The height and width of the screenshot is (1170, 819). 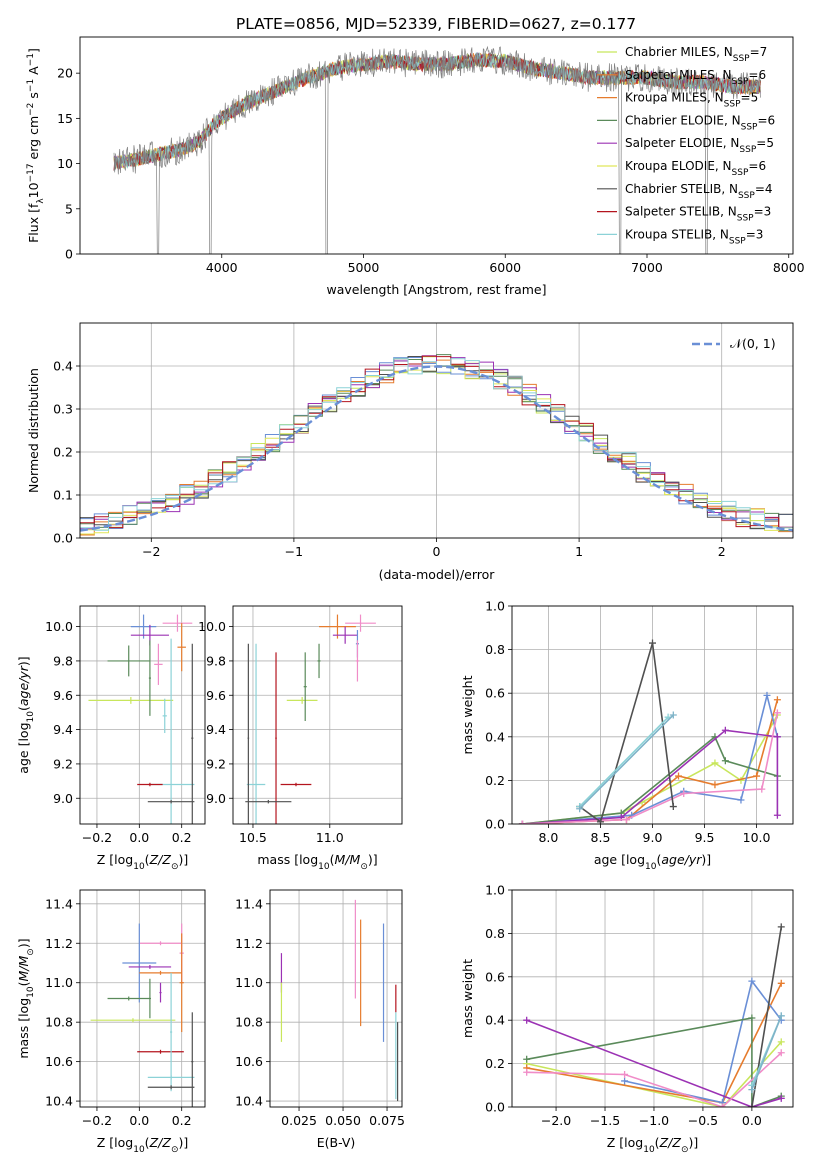 I want to click on y-axis-label: mass weight, so click(x=467, y=998).